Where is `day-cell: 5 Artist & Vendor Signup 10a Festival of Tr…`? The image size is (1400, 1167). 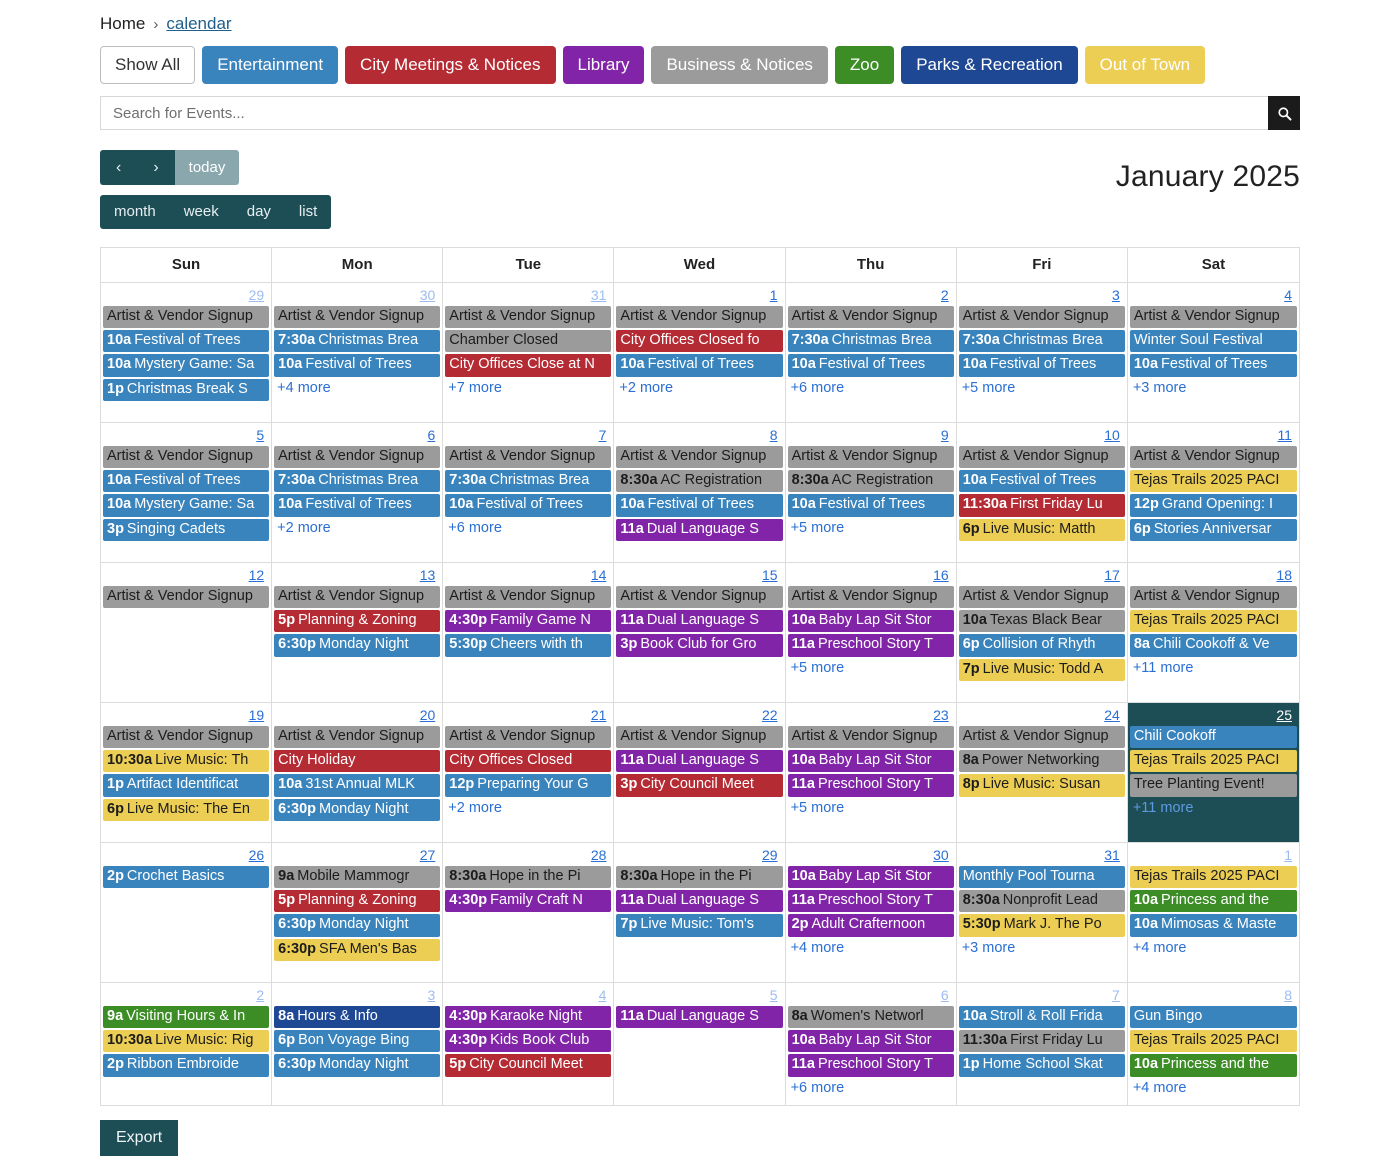
day-cell: 5 Artist & Vendor Signup 10a Festival of Tr… is located at coordinates (187, 493).